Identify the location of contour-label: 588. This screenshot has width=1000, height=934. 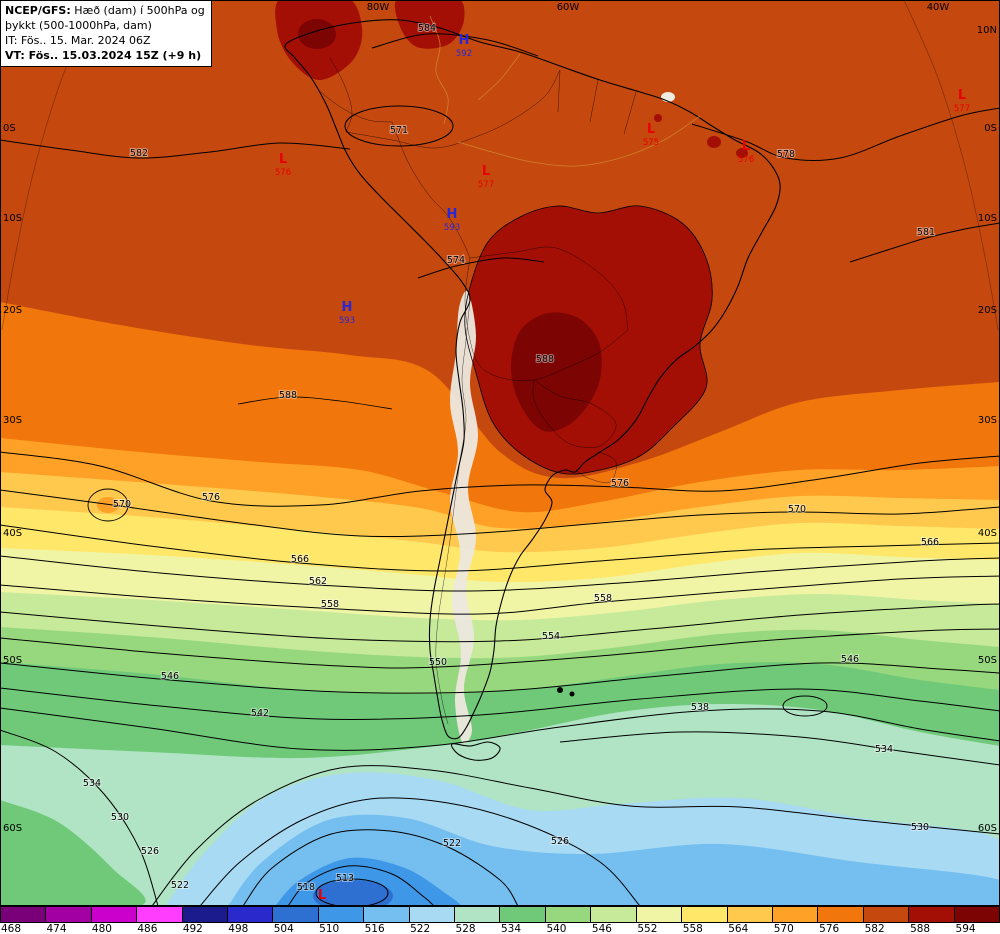
(288, 395).